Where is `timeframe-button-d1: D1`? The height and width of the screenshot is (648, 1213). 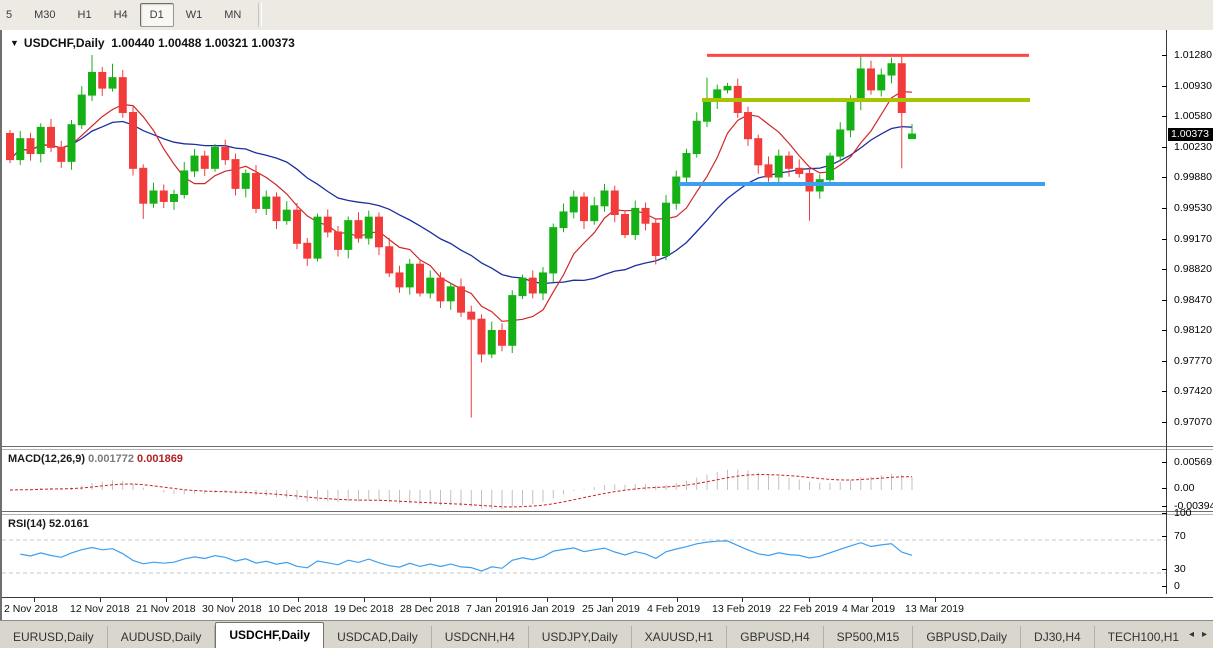 timeframe-button-d1: D1 is located at coordinates (156, 15).